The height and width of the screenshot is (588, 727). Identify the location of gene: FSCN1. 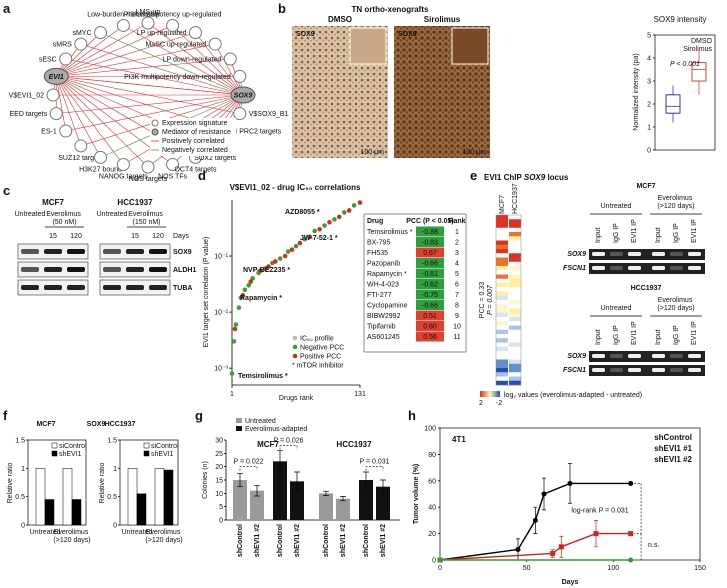
(574, 370).